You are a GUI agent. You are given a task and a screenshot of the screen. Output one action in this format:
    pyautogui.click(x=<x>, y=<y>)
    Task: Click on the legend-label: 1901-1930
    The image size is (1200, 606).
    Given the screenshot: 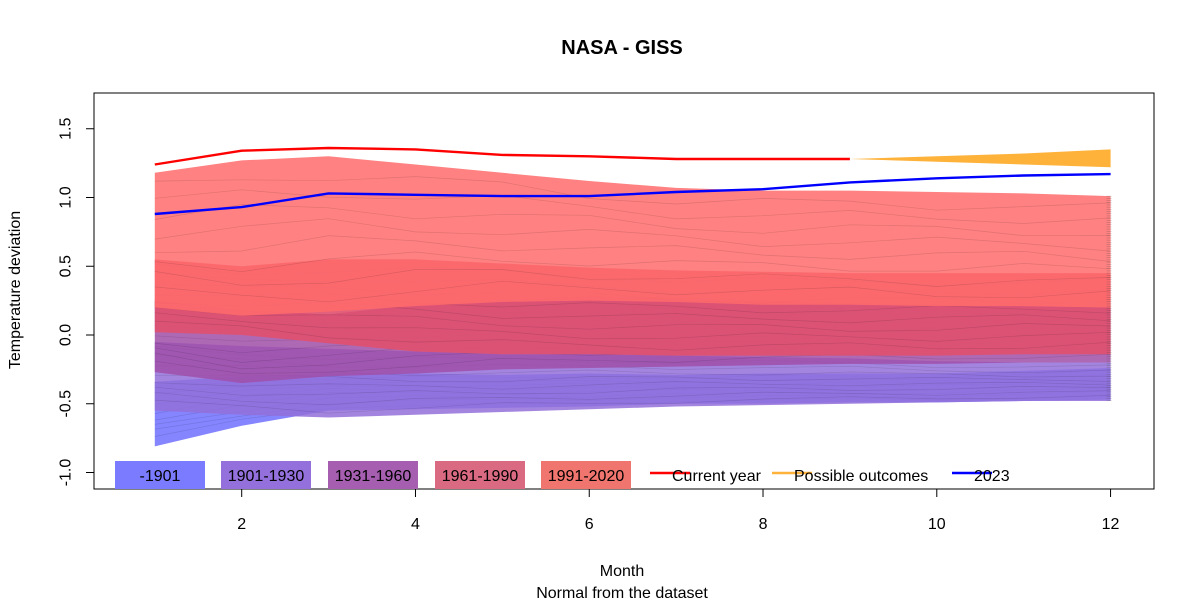 What is the action you would take?
    pyautogui.click(x=266, y=476)
    